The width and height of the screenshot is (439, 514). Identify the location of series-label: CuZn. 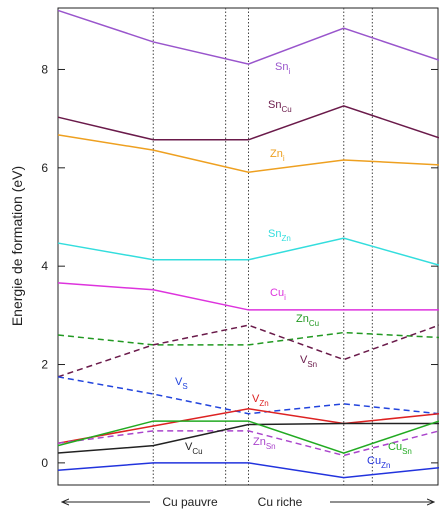
(378, 462).